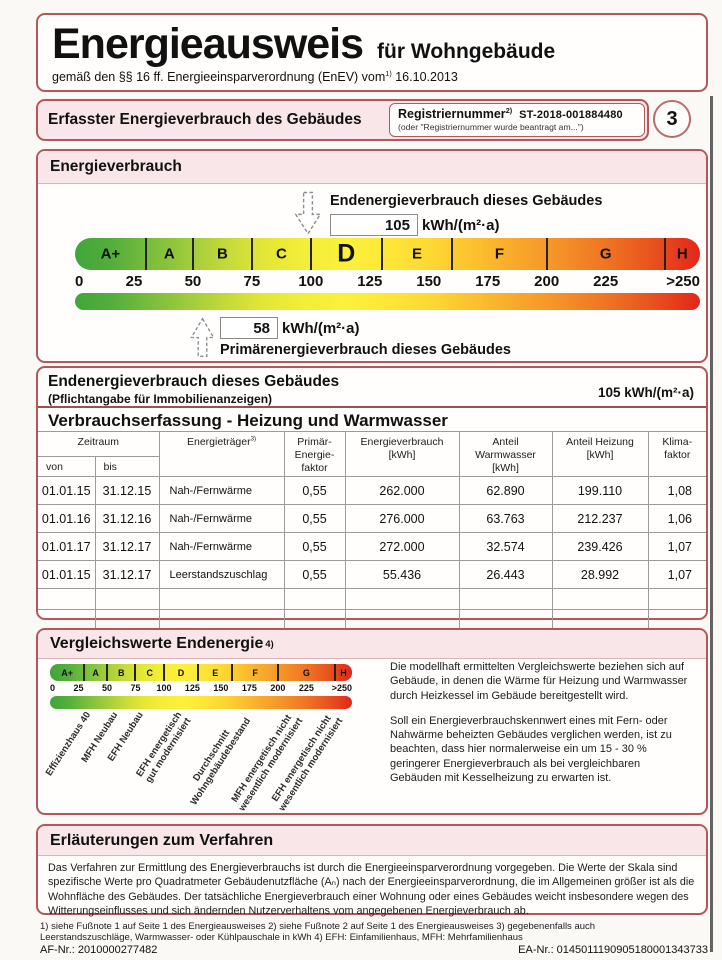  What do you see at coordinates (205, 119) in the screenshot?
I see `section-header-title: Erfasster Energieverbrauch des Gebäudes` at bounding box center [205, 119].